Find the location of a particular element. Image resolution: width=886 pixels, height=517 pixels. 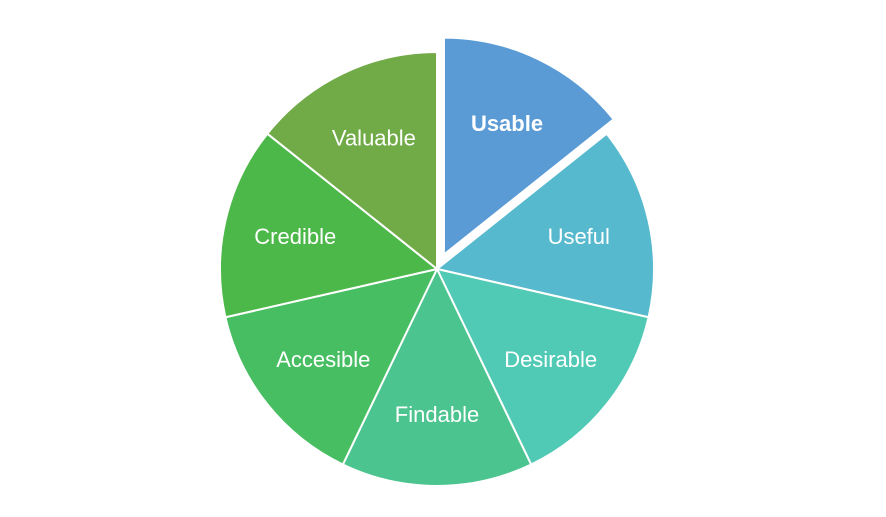

pie-slice-credible is located at coordinates (329, 225).